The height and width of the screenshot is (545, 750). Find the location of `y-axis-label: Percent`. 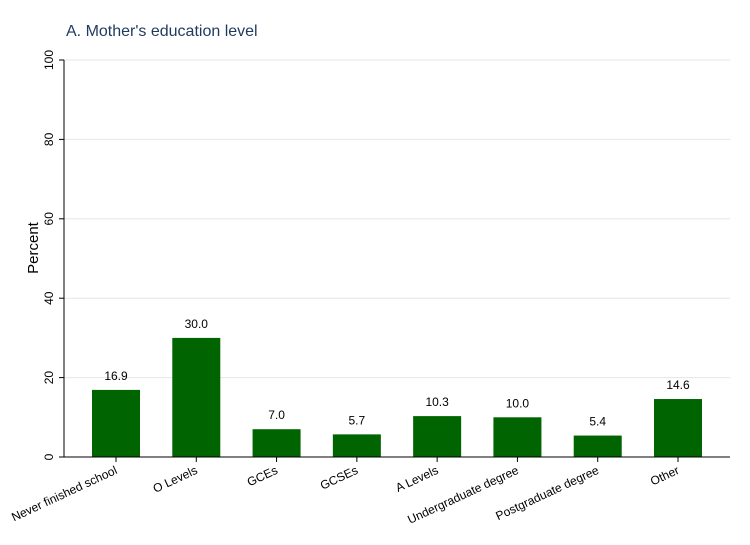

y-axis-label: Percent is located at coordinates (33, 247).